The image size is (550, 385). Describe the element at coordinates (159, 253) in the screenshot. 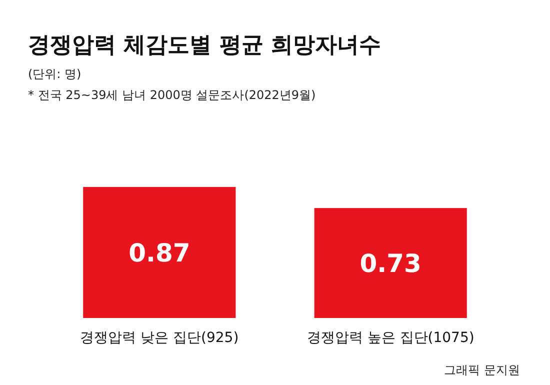

I see `data-label: 0.87` at that location.